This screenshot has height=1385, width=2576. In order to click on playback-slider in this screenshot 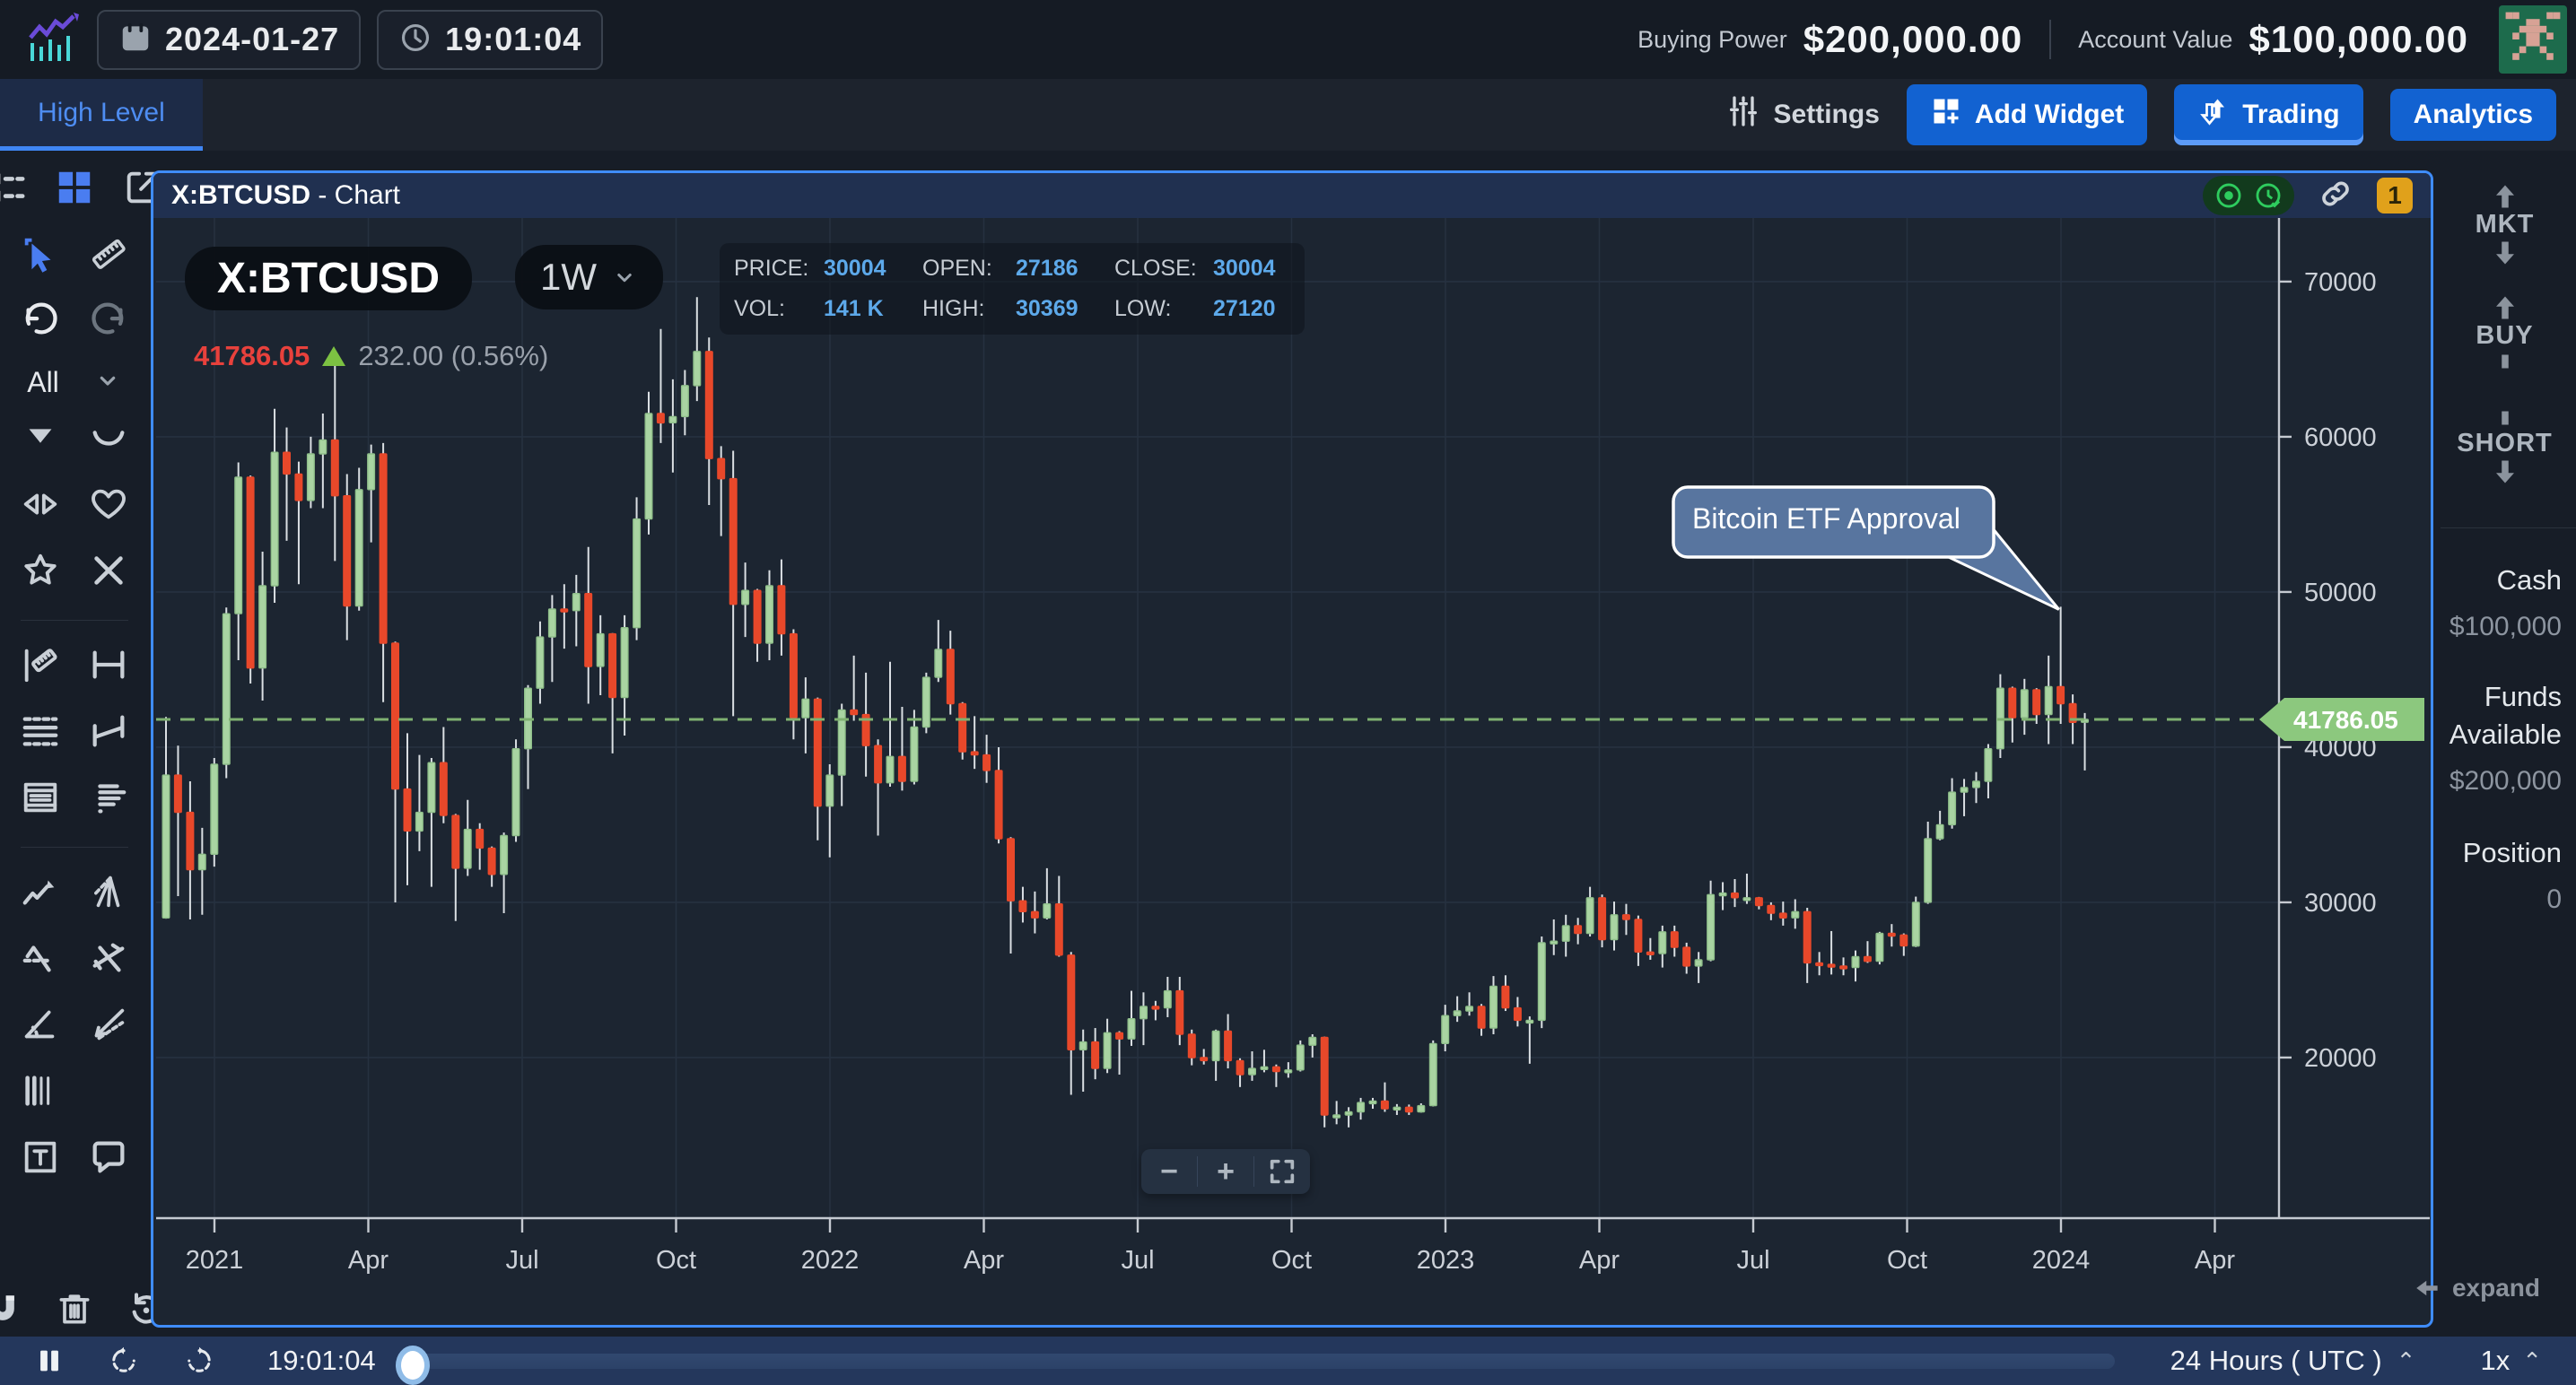, I will do `click(1255, 1365)`.